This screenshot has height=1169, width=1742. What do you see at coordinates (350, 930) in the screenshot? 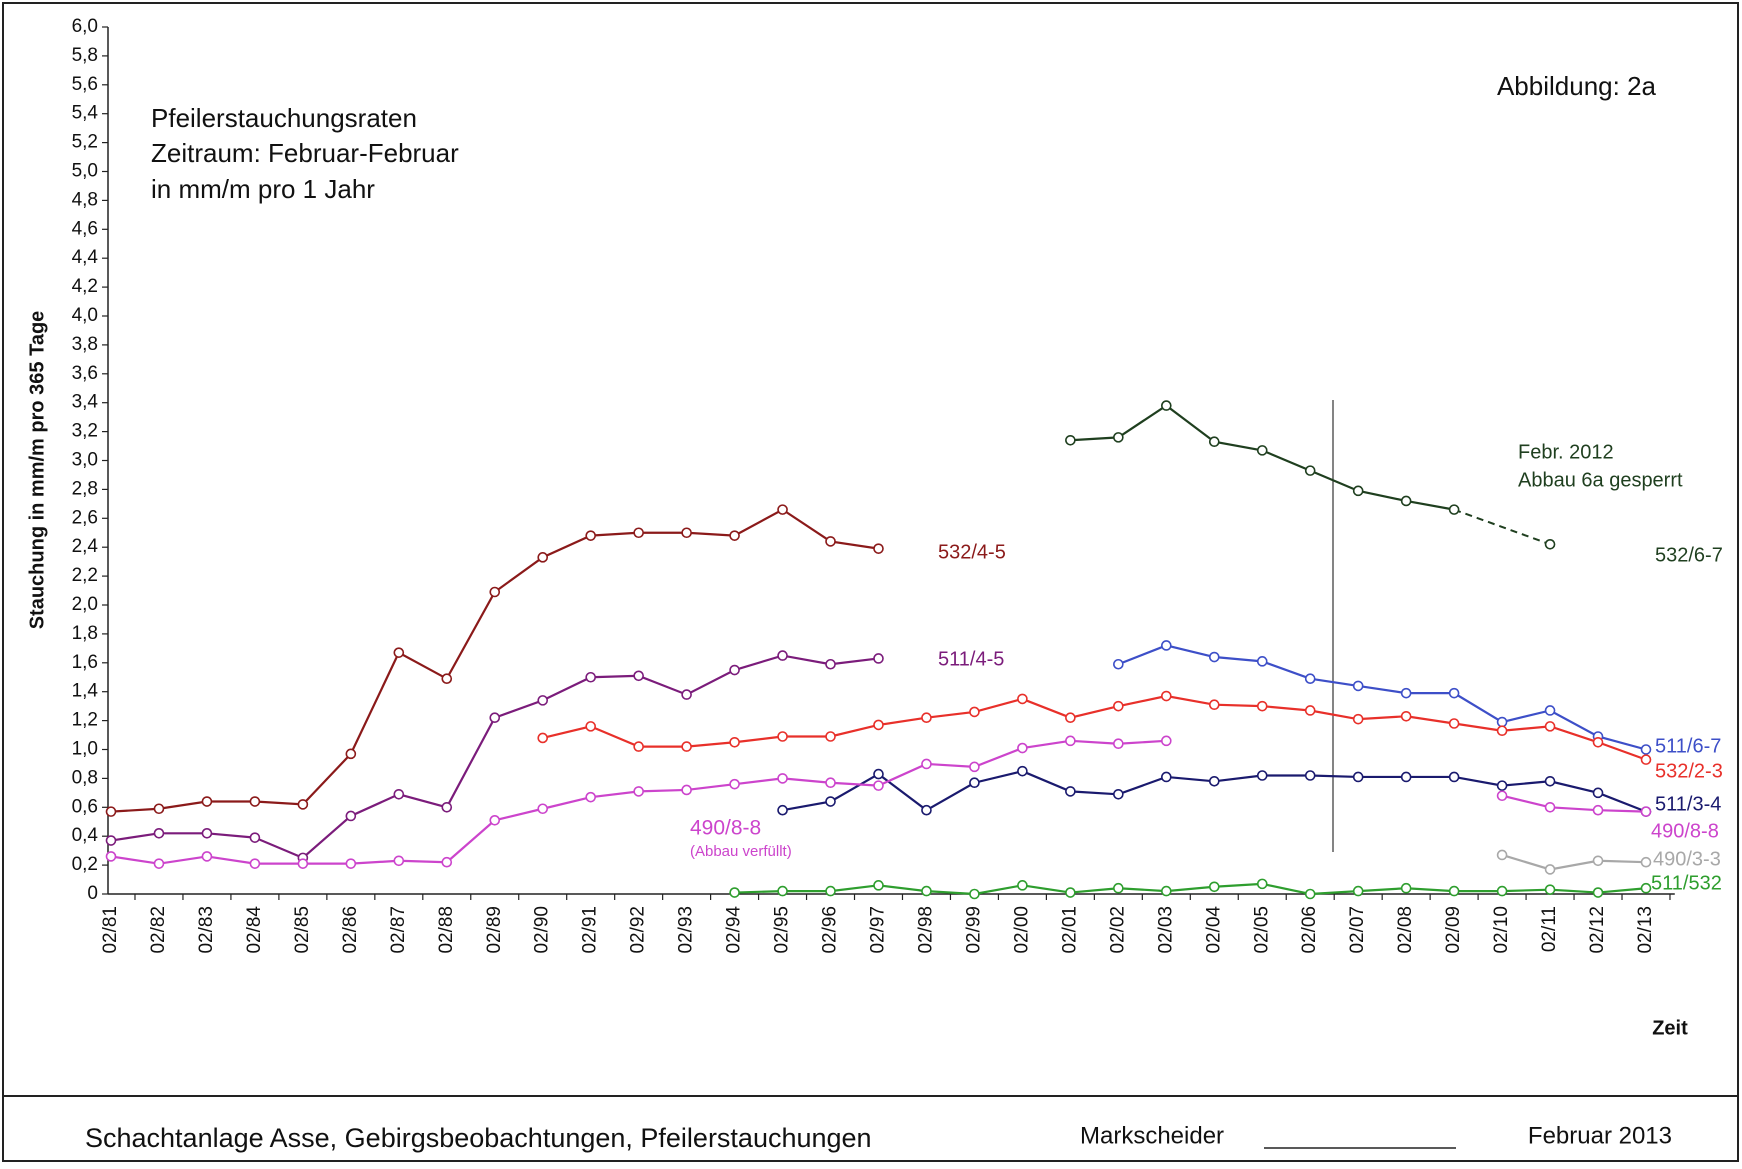
I see `x-tick-label: 02/86` at bounding box center [350, 930].